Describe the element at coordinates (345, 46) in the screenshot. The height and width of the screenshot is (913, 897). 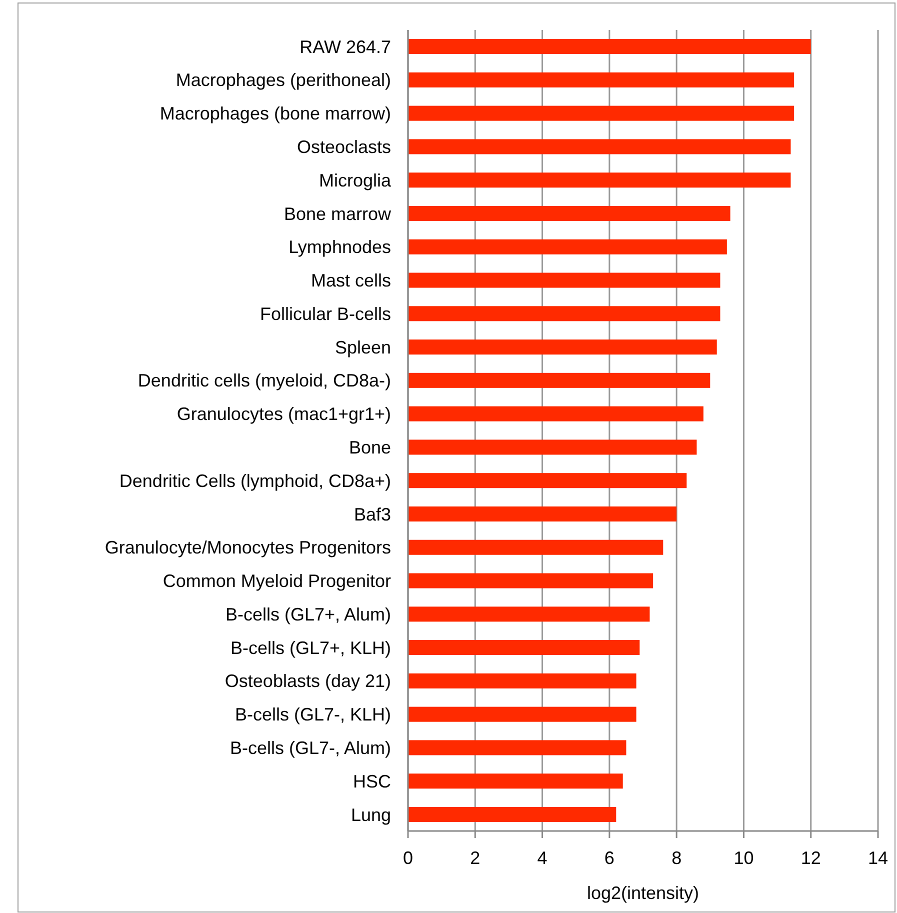
I see `y-tick-label: RAW 264.7` at that location.